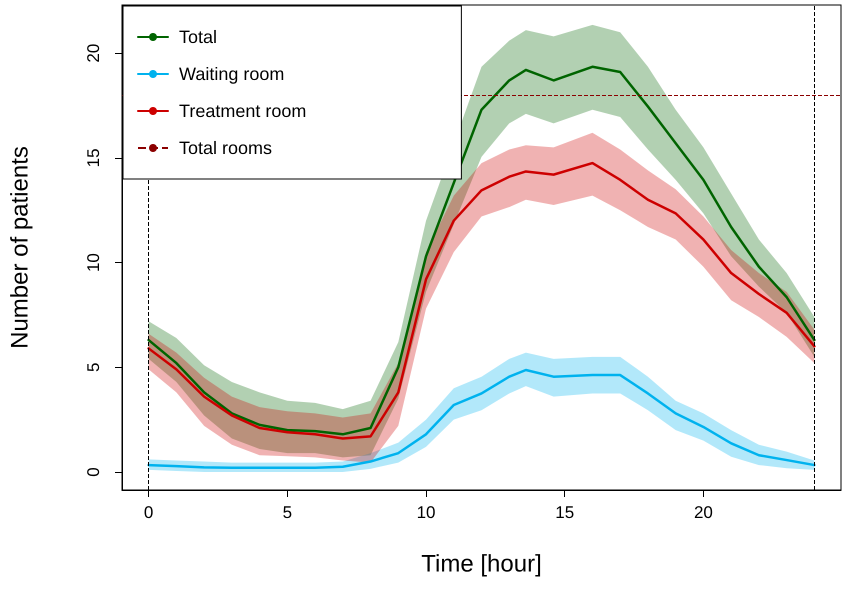 The width and height of the screenshot is (842, 602). Describe the element at coordinates (149, 512) in the screenshot. I see `x-tick-label: 0` at that location.